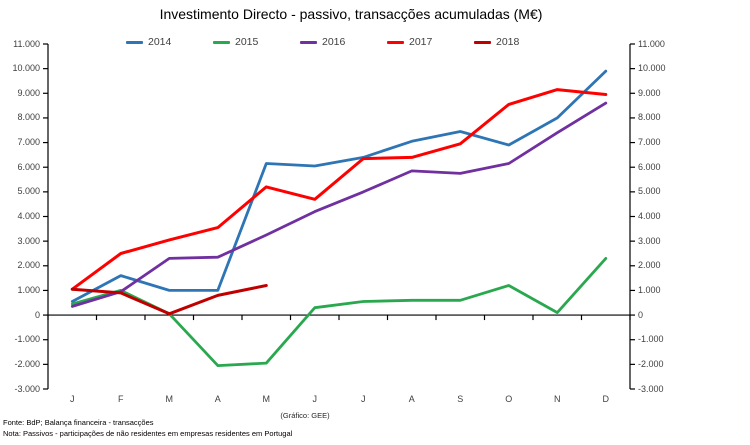  I want to click on legend-label: 2015, so click(247, 42).